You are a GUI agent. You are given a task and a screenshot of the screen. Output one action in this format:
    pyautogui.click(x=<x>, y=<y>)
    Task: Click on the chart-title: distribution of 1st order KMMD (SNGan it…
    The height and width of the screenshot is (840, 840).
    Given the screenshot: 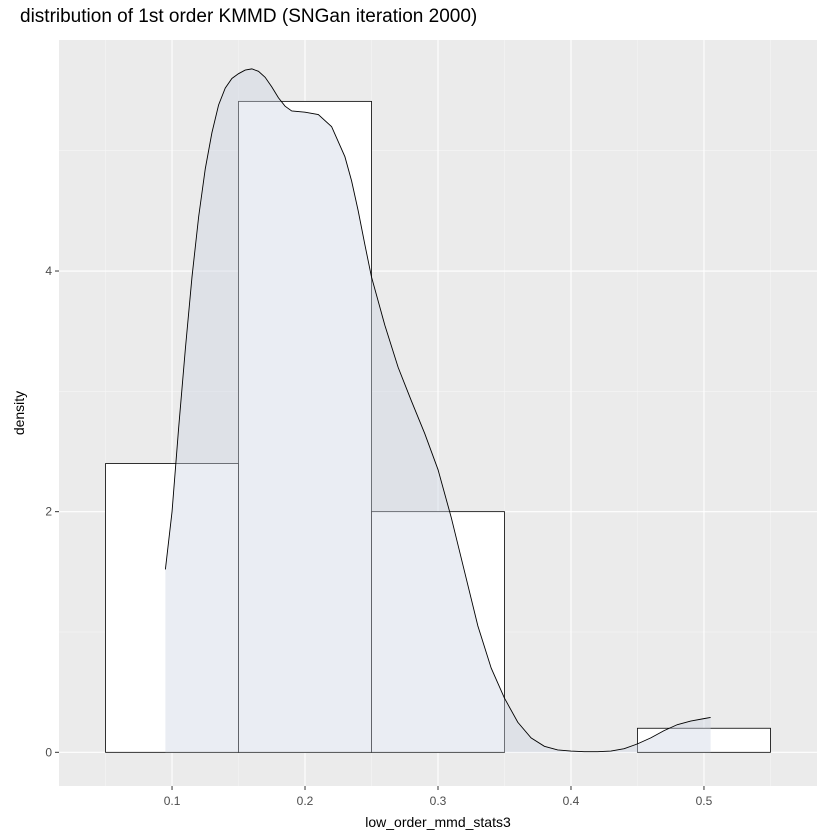 What is the action you would take?
    pyautogui.click(x=249, y=16)
    